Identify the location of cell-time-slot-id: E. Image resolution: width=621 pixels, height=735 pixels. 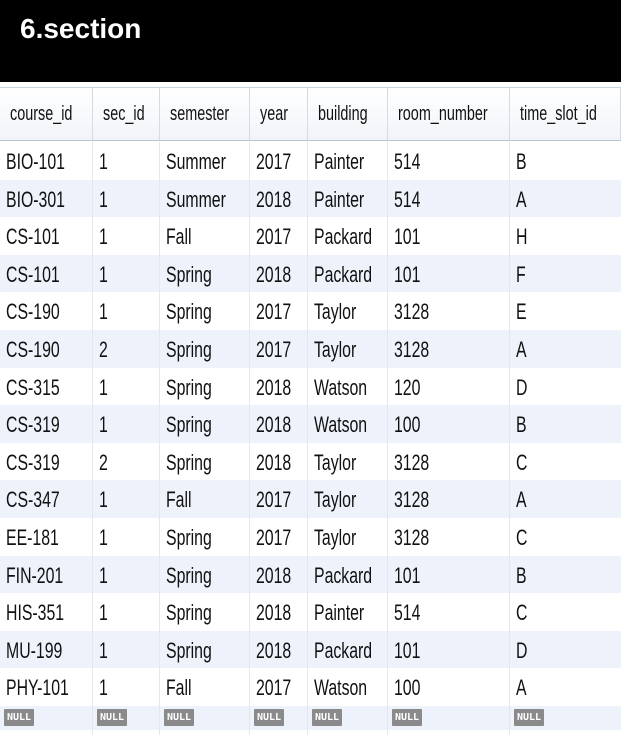
(521, 312).